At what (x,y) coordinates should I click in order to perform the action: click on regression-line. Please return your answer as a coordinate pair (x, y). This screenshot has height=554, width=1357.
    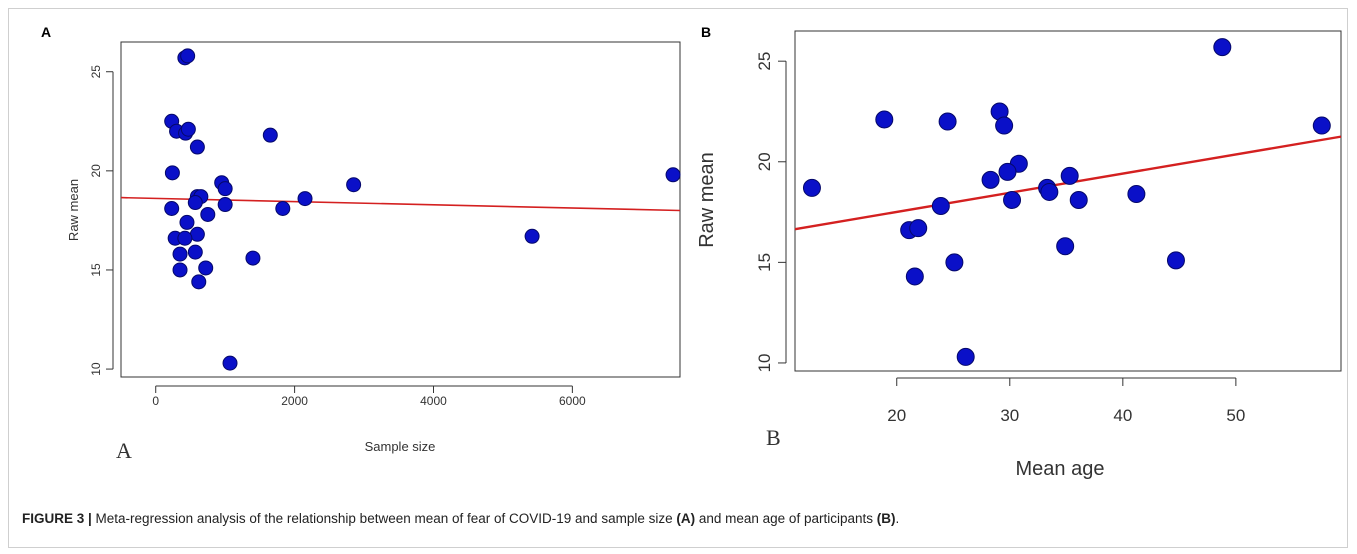
    Looking at the image, I should click on (400, 204).